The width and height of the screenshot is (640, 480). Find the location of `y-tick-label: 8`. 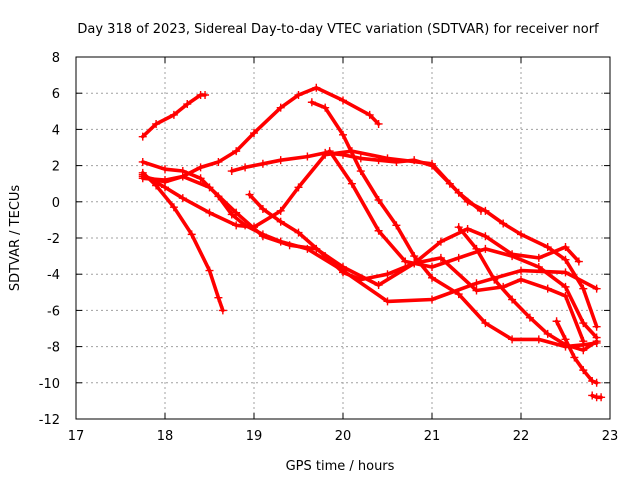

y-tick-label: 8 is located at coordinates (56, 58).